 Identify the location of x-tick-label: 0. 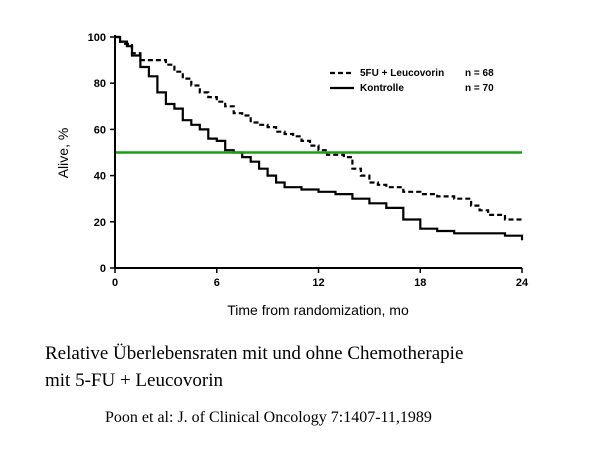
(115, 283).